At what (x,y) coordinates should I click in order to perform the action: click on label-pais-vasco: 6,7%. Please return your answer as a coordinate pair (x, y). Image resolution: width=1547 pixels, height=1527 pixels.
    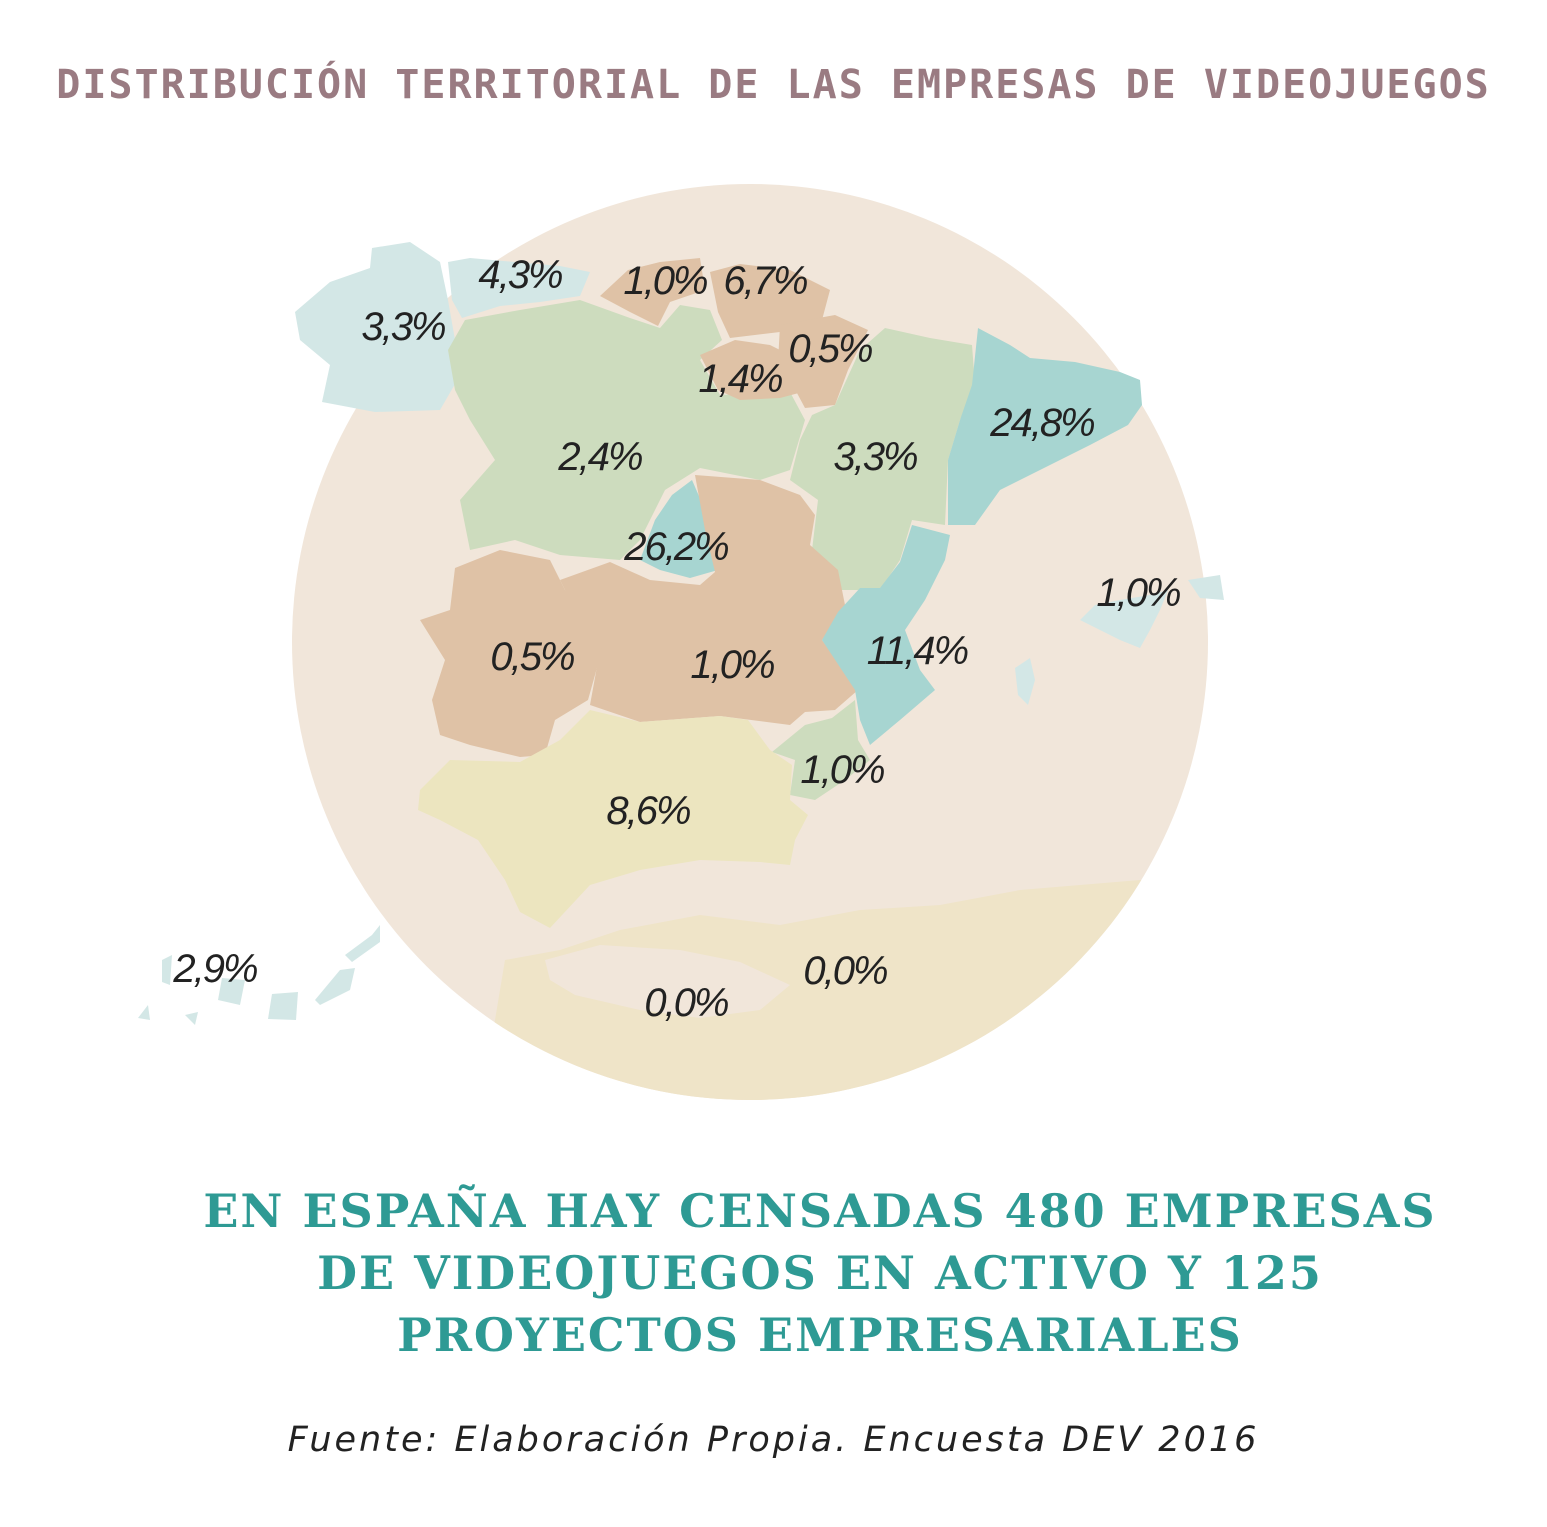
    Looking at the image, I should click on (765, 281).